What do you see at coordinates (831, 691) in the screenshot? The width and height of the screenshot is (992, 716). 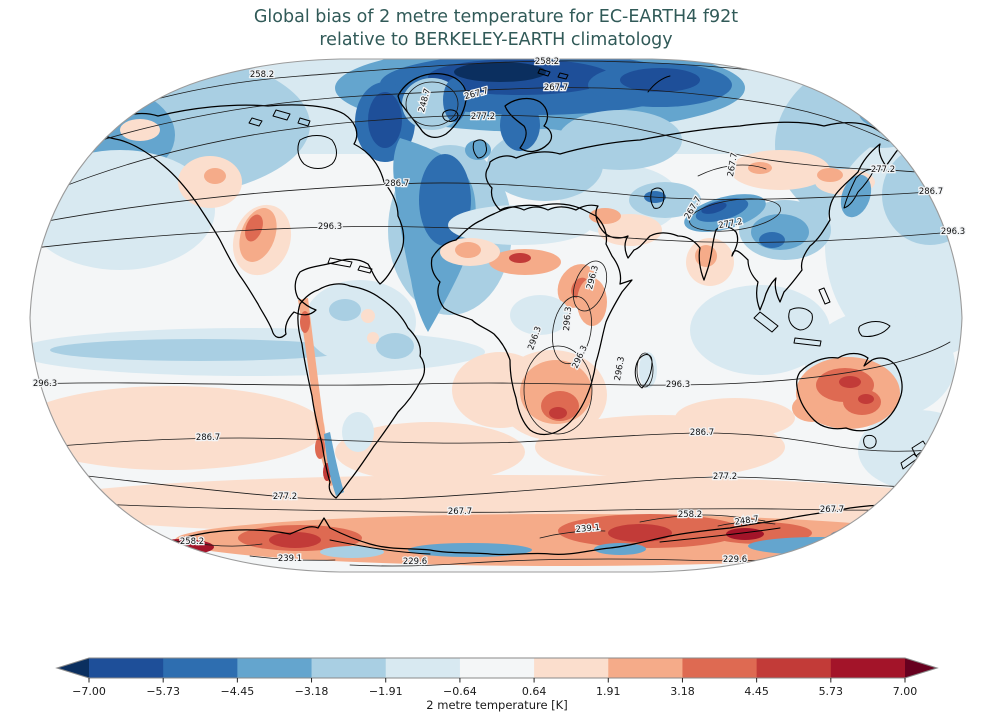 I see `colorbar-tick-label: 5.73` at bounding box center [831, 691].